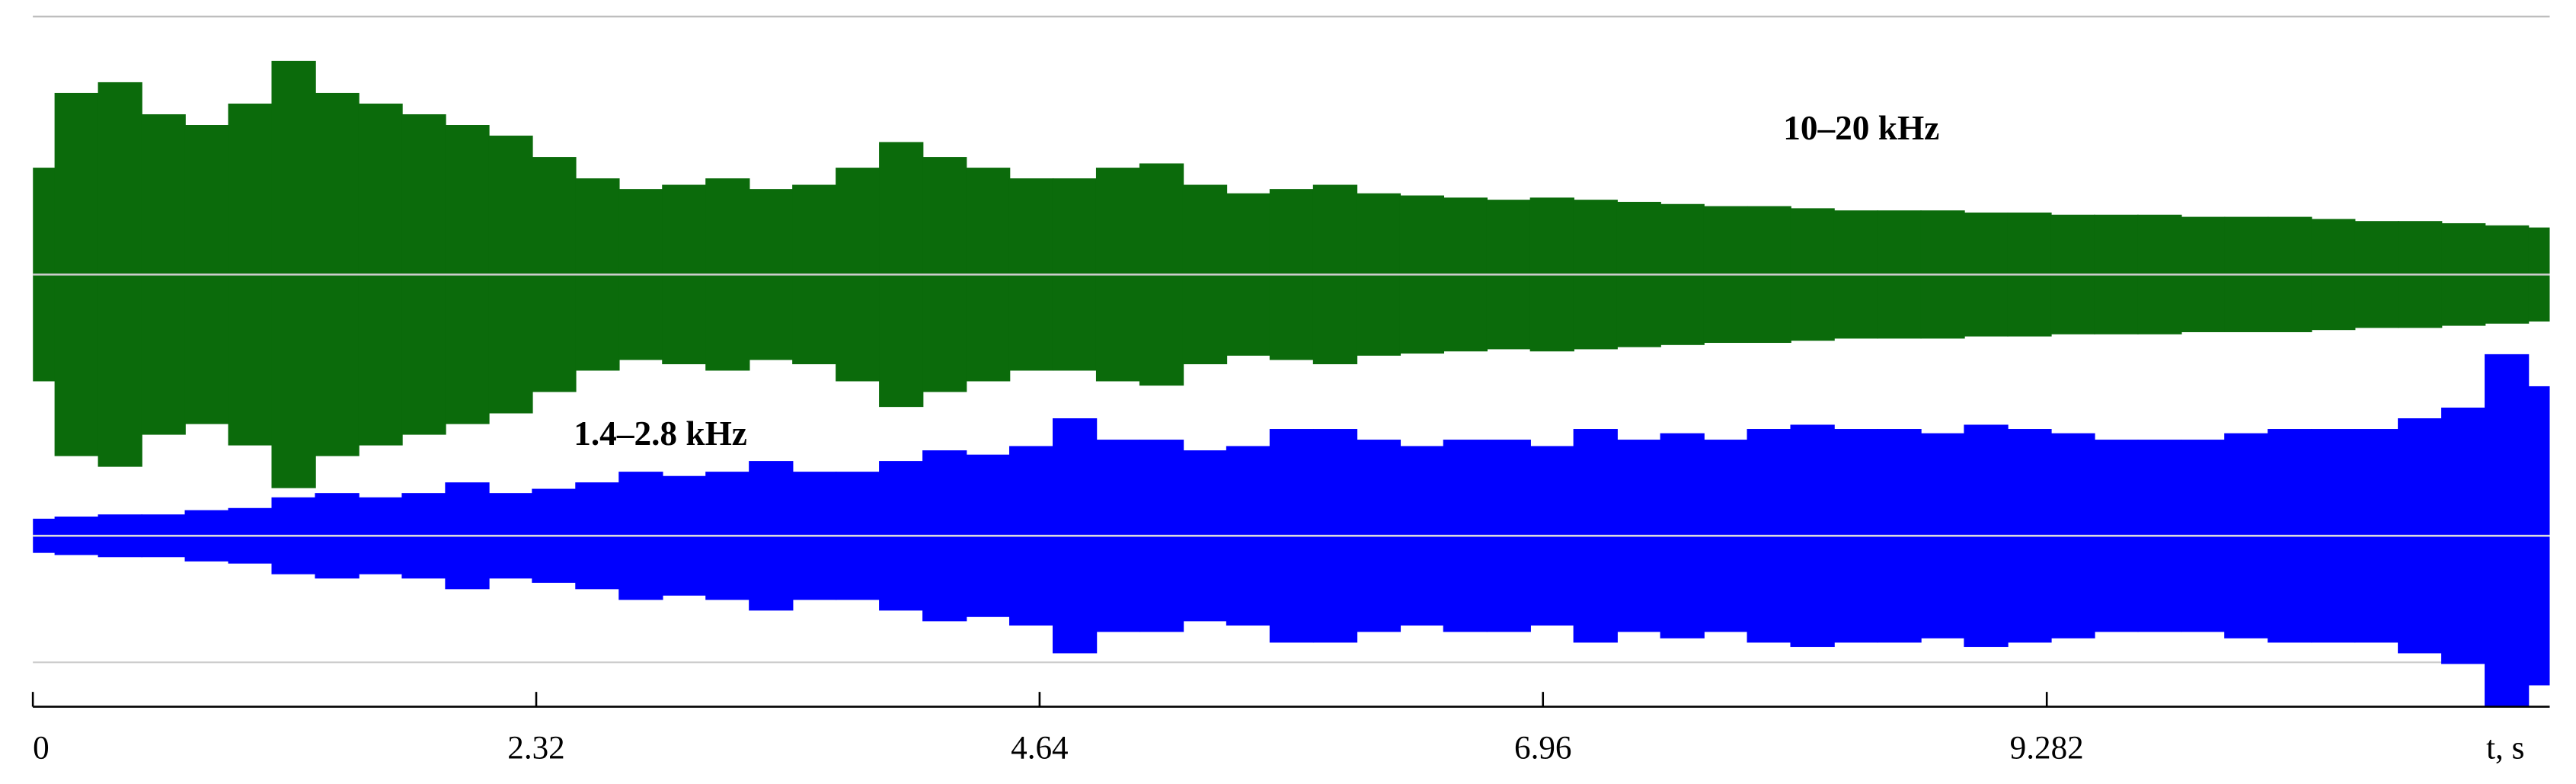  Describe the element at coordinates (1861, 128) in the screenshot. I see `series-label: 10–20 kHz` at that location.